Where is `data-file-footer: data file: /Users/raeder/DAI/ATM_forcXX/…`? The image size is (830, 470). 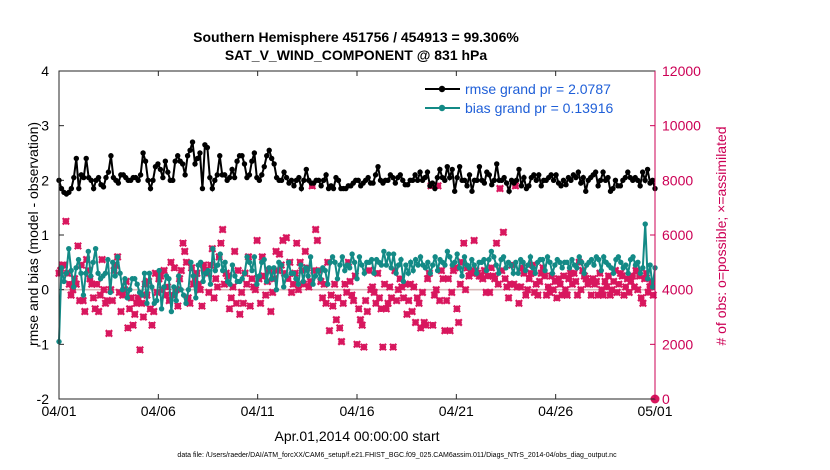
data-file-footer: data file: /Users/raeder/DAI/ATM_forcXX/… is located at coordinates (397, 455).